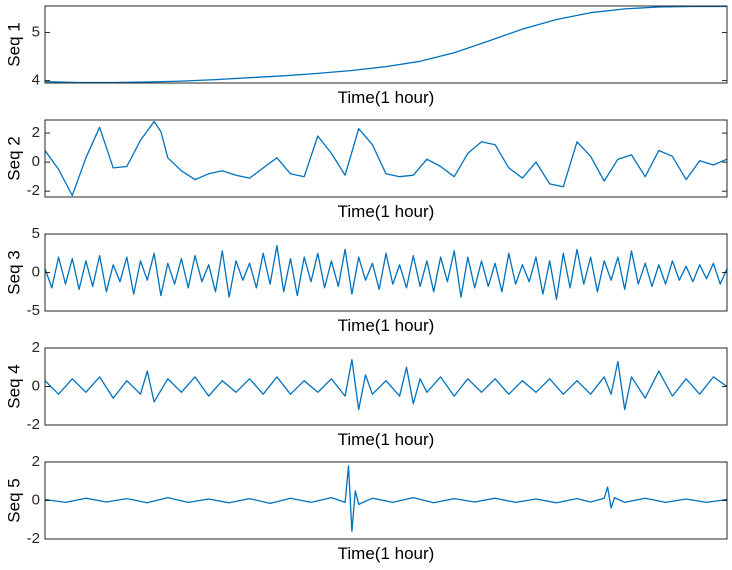 This screenshot has width=732, height=570. I want to click on y-tick-label: 4, so click(36, 80).